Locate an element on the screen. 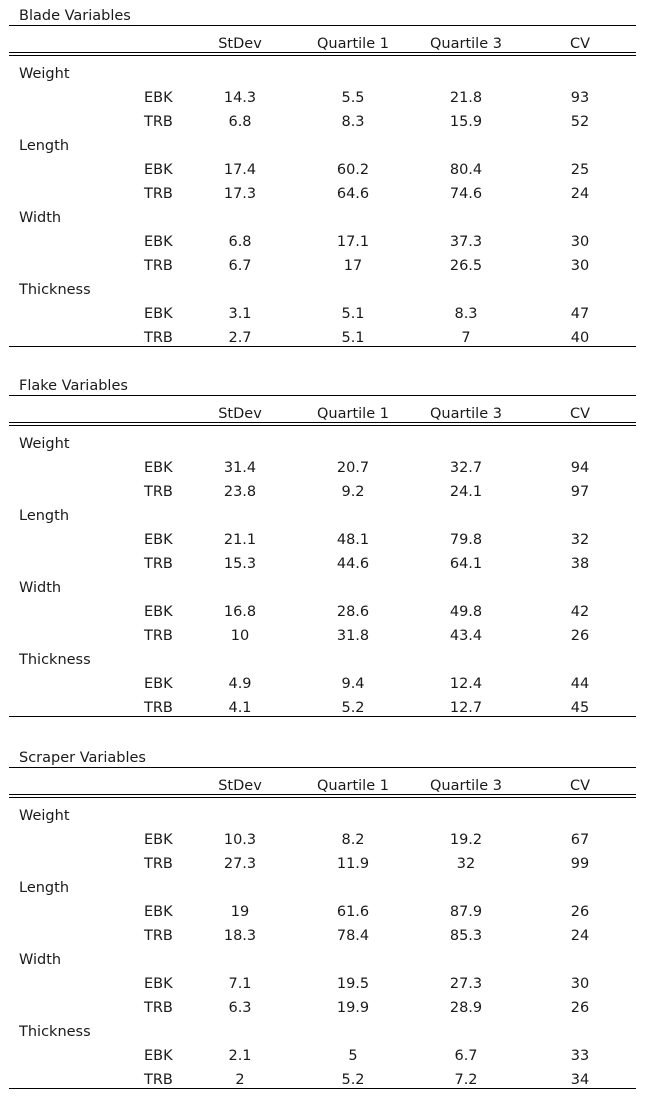 This screenshot has width=653, height=1107. table-cell: 37.3 is located at coordinates (466, 242).